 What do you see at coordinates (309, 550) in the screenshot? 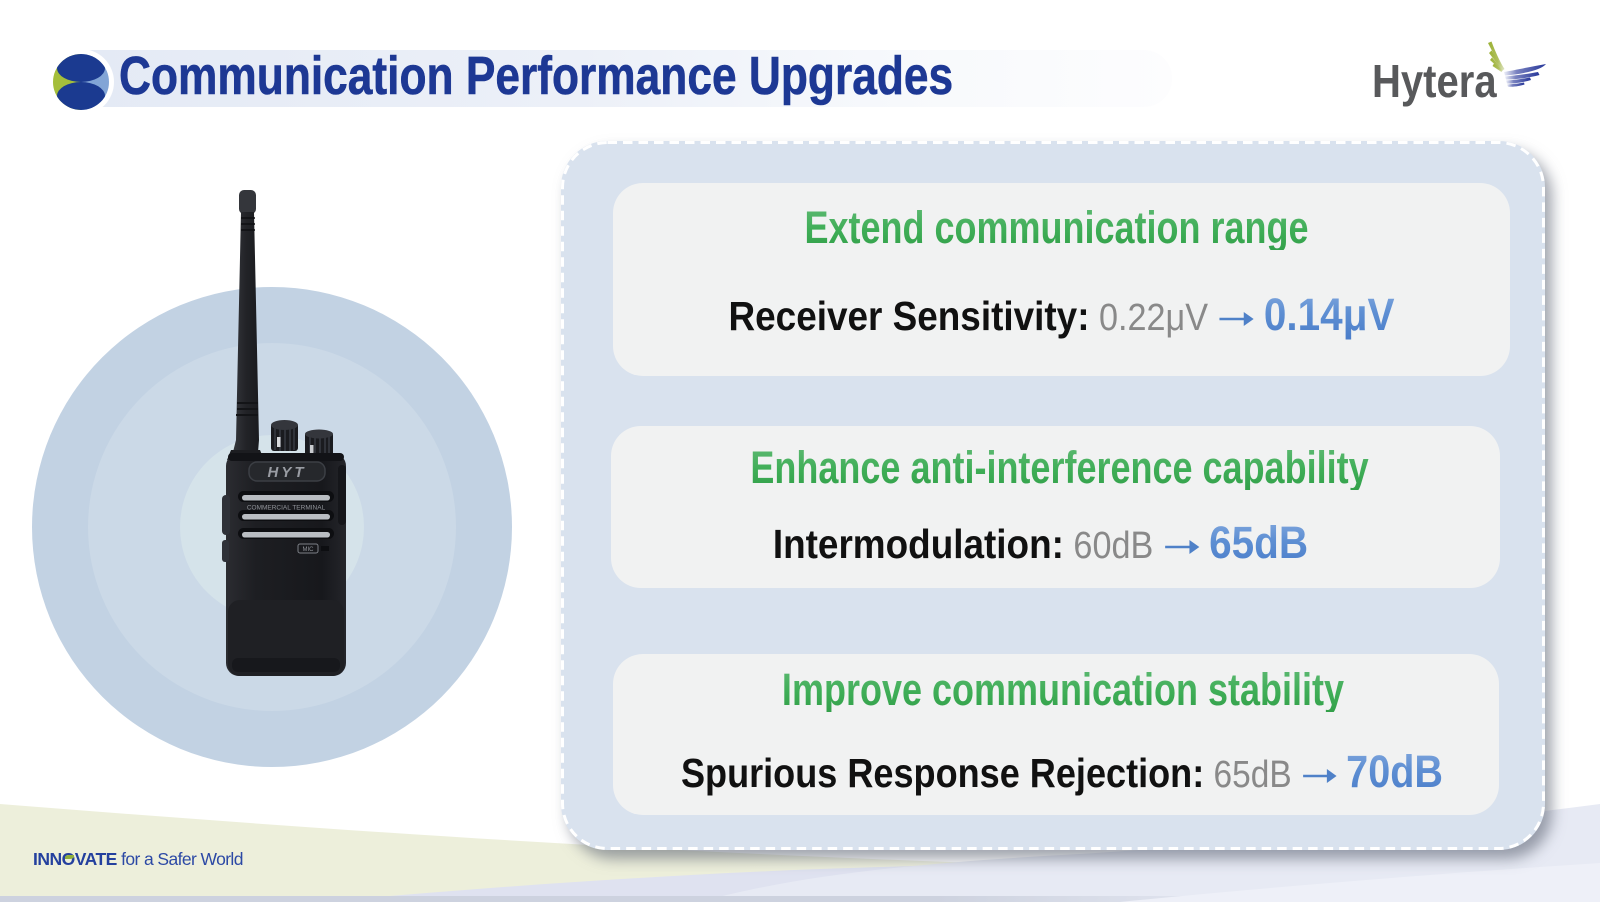
I see `svg-text: MIC` at bounding box center [309, 550].